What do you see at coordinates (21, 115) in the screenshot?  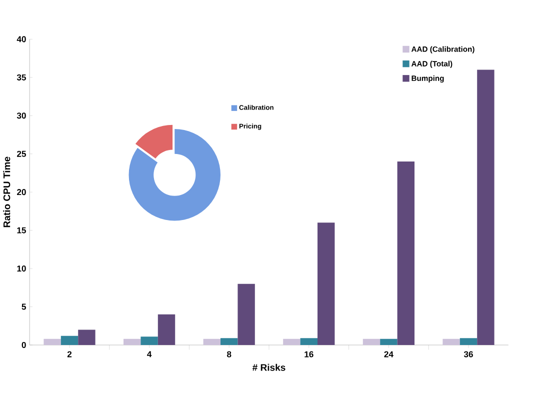 I see `y-tick-label: 30` at bounding box center [21, 115].